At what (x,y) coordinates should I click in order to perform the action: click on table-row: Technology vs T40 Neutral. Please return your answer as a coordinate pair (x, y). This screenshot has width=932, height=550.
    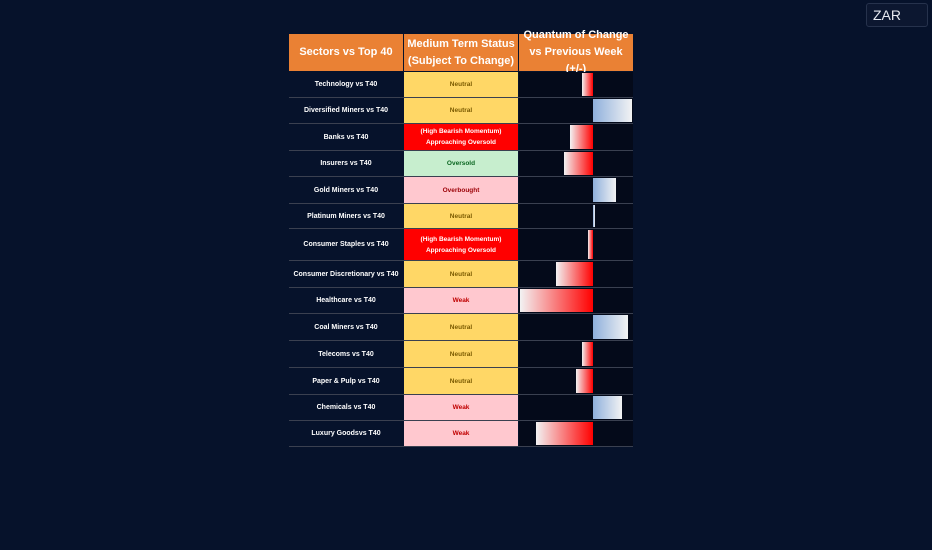
    Looking at the image, I should click on (461, 85).